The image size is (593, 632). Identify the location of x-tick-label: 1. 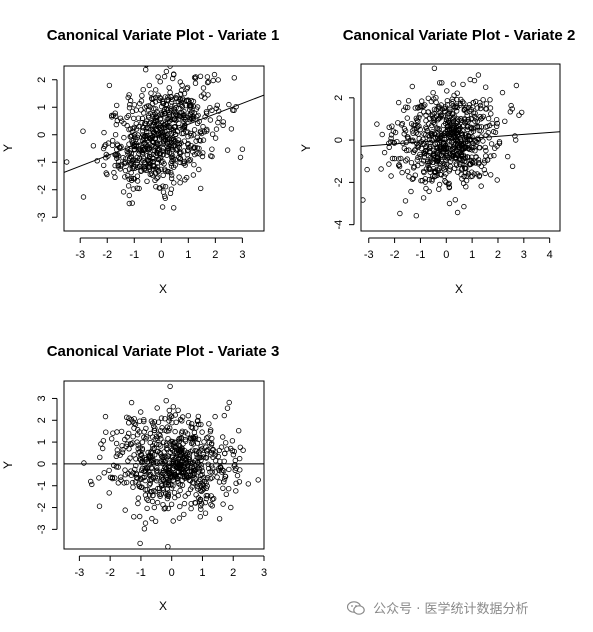
(188, 255).